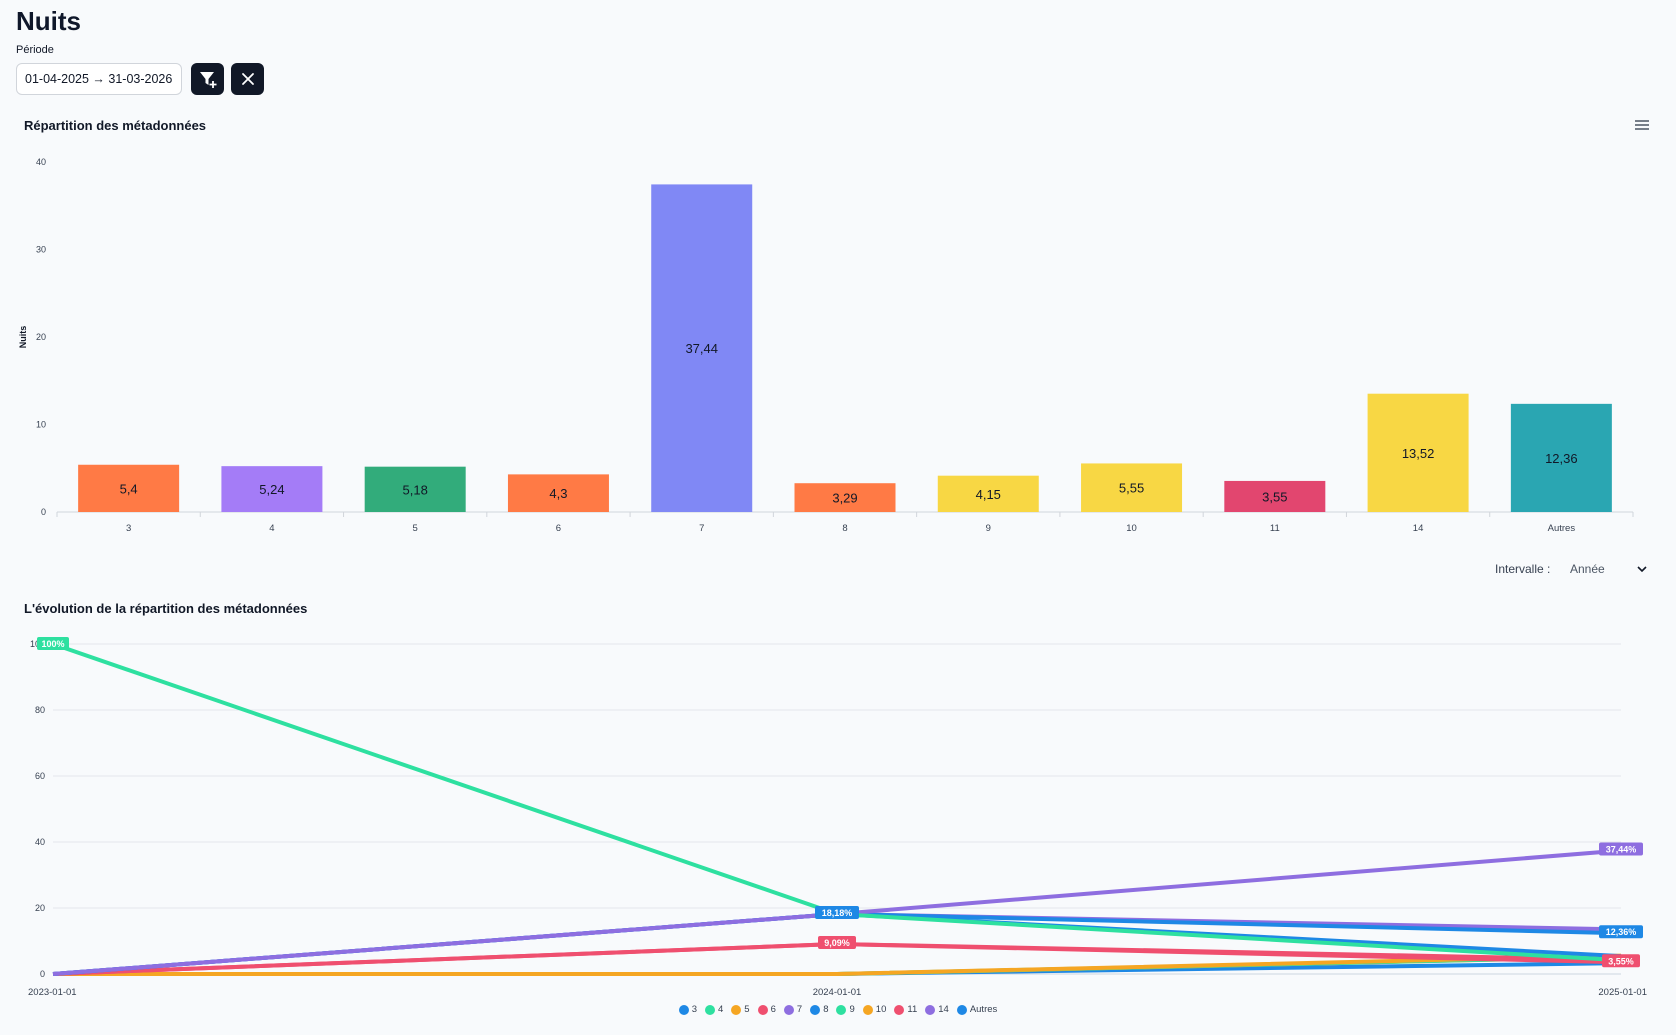 The width and height of the screenshot is (1676, 1035). What do you see at coordinates (1275, 528) in the screenshot?
I see `bar-x-tick-label: 11` at bounding box center [1275, 528].